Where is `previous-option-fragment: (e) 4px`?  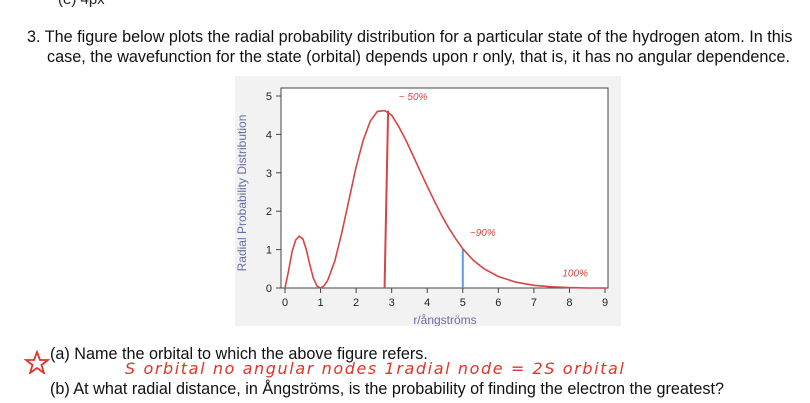 previous-option-fragment: (e) 4px is located at coordinates (81, 4).